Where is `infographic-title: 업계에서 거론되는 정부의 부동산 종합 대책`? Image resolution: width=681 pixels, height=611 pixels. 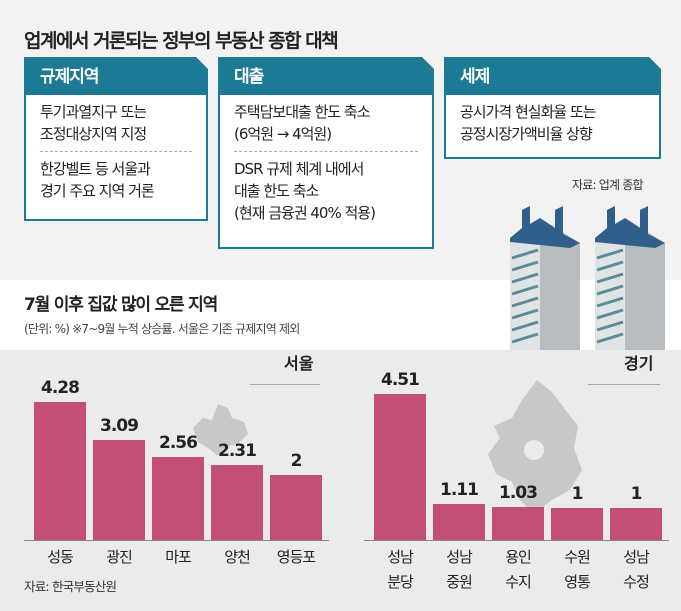
infographic-title: 업계에서 거론되는 정부의 부동산 종합 대책 is located at coordinates (181, 41).